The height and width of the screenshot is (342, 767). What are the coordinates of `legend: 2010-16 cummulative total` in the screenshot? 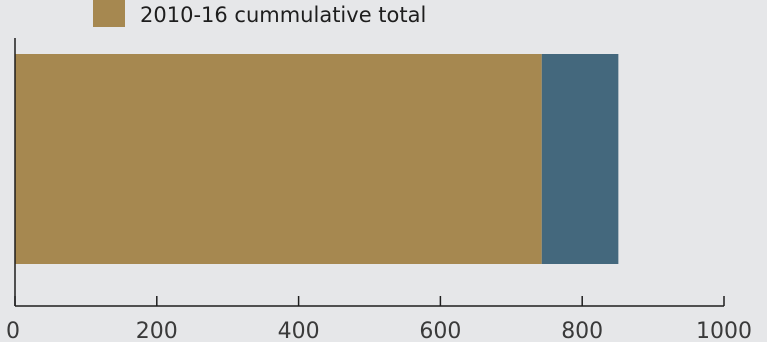 It's located at (259, 13).